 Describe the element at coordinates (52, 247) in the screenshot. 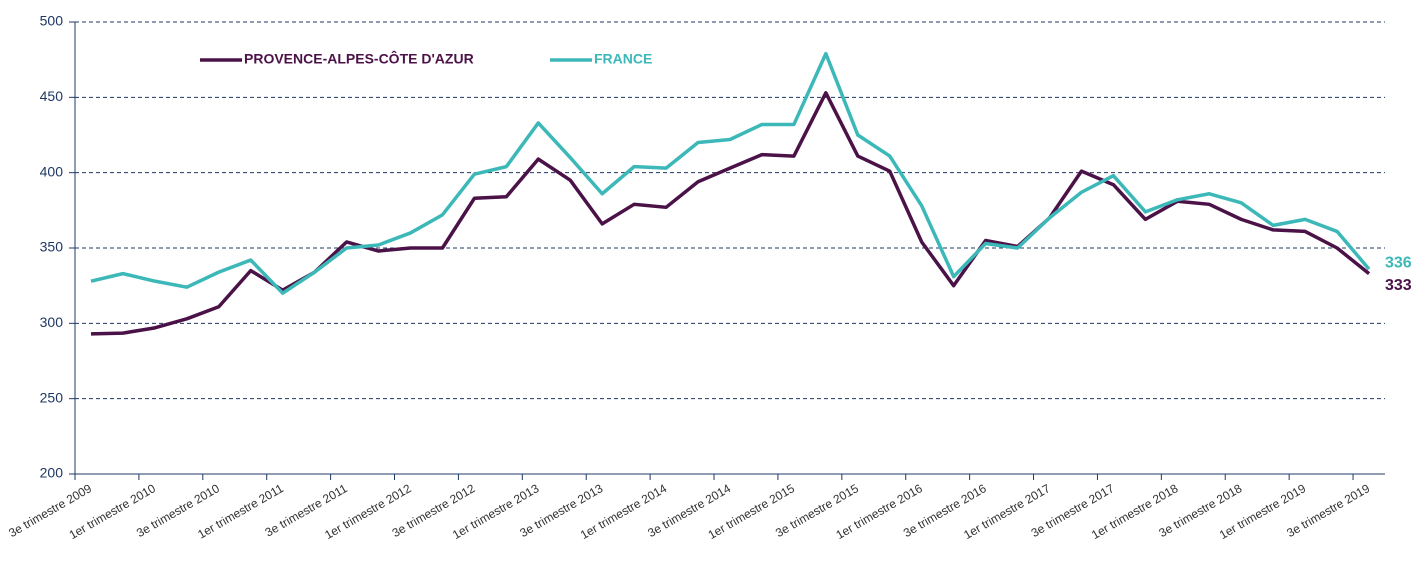

I see `y-tick-label: 350` at that location.